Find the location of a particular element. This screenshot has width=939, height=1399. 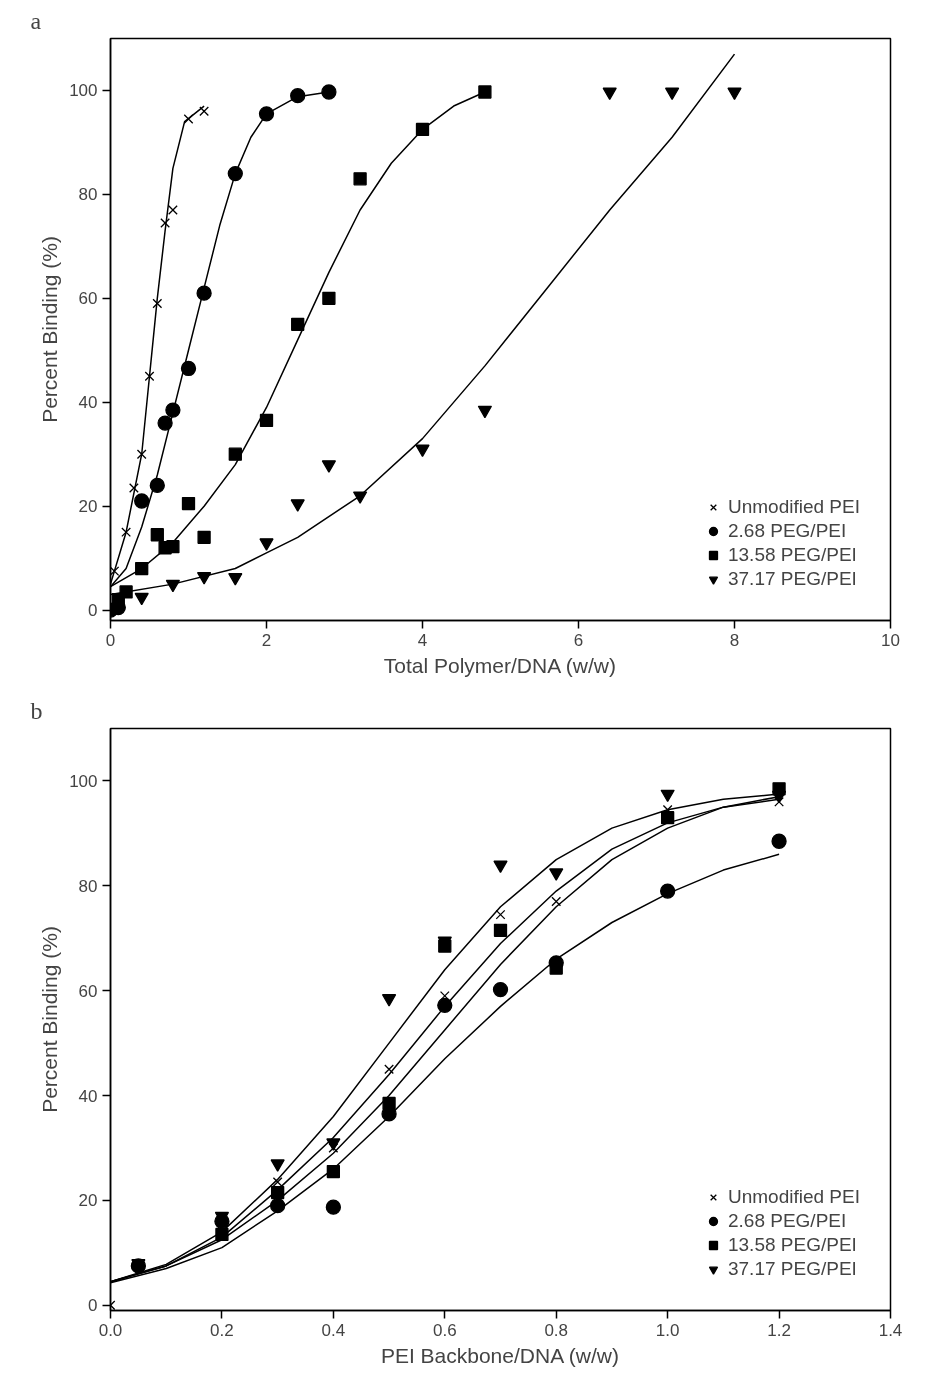

x-tick-label: 2 is located at coordinates (266, 640).